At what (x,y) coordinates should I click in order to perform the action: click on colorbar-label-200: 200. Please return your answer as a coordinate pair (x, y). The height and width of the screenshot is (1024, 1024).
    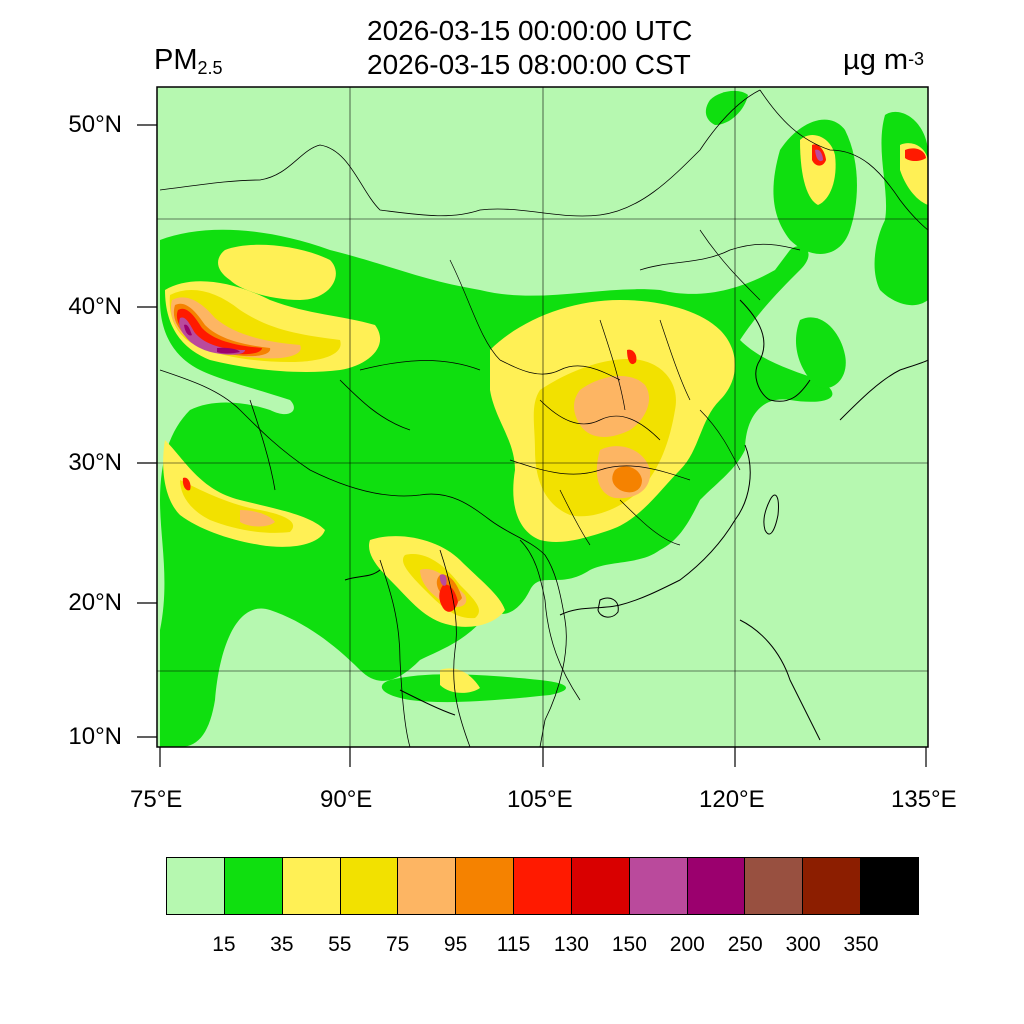
    Looking at the image, I should click on (687, 944).